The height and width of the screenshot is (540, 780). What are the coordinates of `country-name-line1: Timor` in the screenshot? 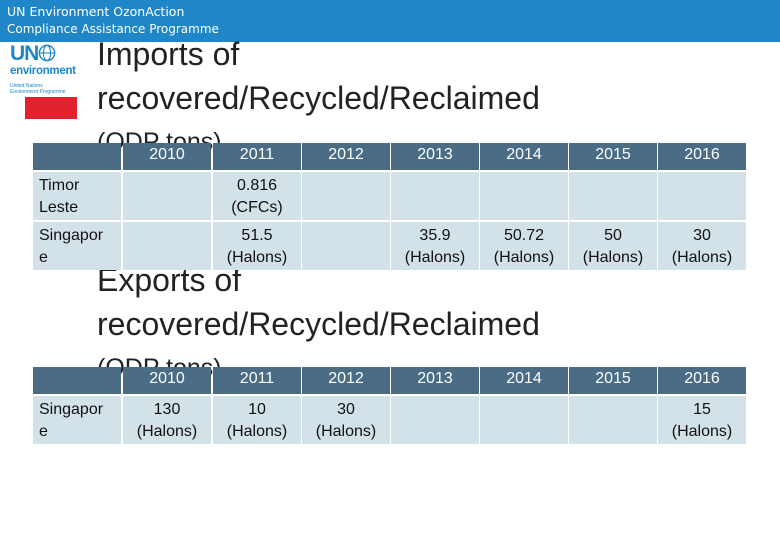 It's located at (59, 185).